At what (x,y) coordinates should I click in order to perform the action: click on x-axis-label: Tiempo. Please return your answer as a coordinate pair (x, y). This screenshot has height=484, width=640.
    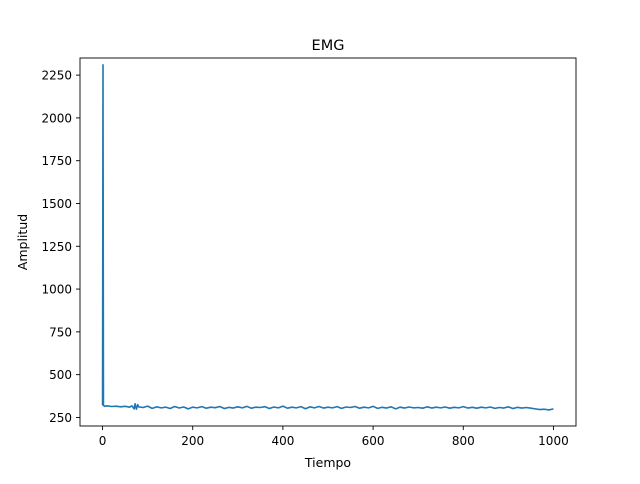
    Looking at the image, I should click on (327, 462).